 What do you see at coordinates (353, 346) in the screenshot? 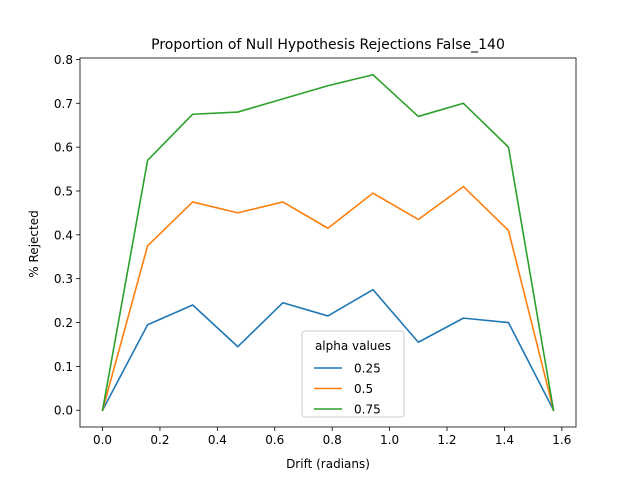
I see `legend-title: alpha values` at bounding box center [353, 346].